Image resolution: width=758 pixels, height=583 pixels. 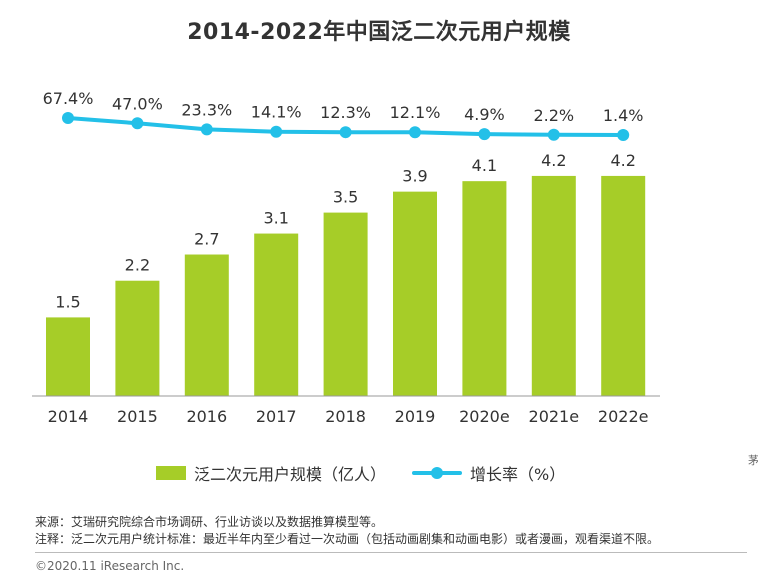 I want to click on x-tick-label: 2019, so click(x=415, y=416).